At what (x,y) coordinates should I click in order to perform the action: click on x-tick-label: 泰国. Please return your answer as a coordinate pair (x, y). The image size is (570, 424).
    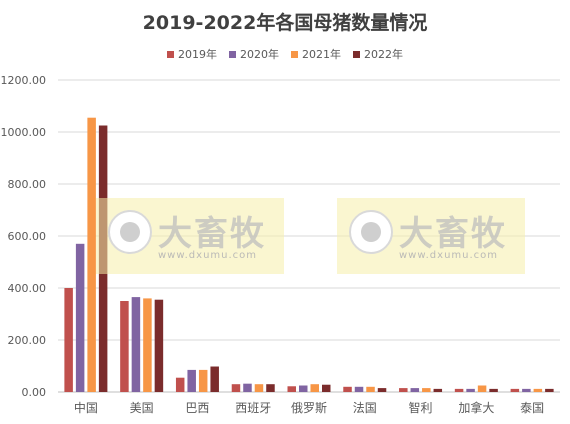
    Looking at the image, I should click on (532, 408).